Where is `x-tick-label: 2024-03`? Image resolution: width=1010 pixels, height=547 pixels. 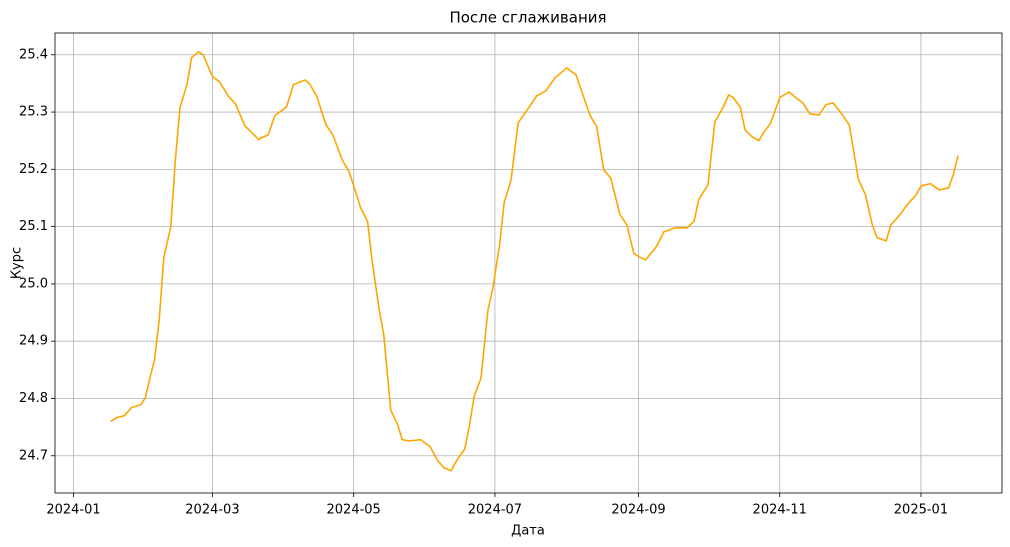 x-tick-label: 2024-03 is located at coordinates (212, 510).